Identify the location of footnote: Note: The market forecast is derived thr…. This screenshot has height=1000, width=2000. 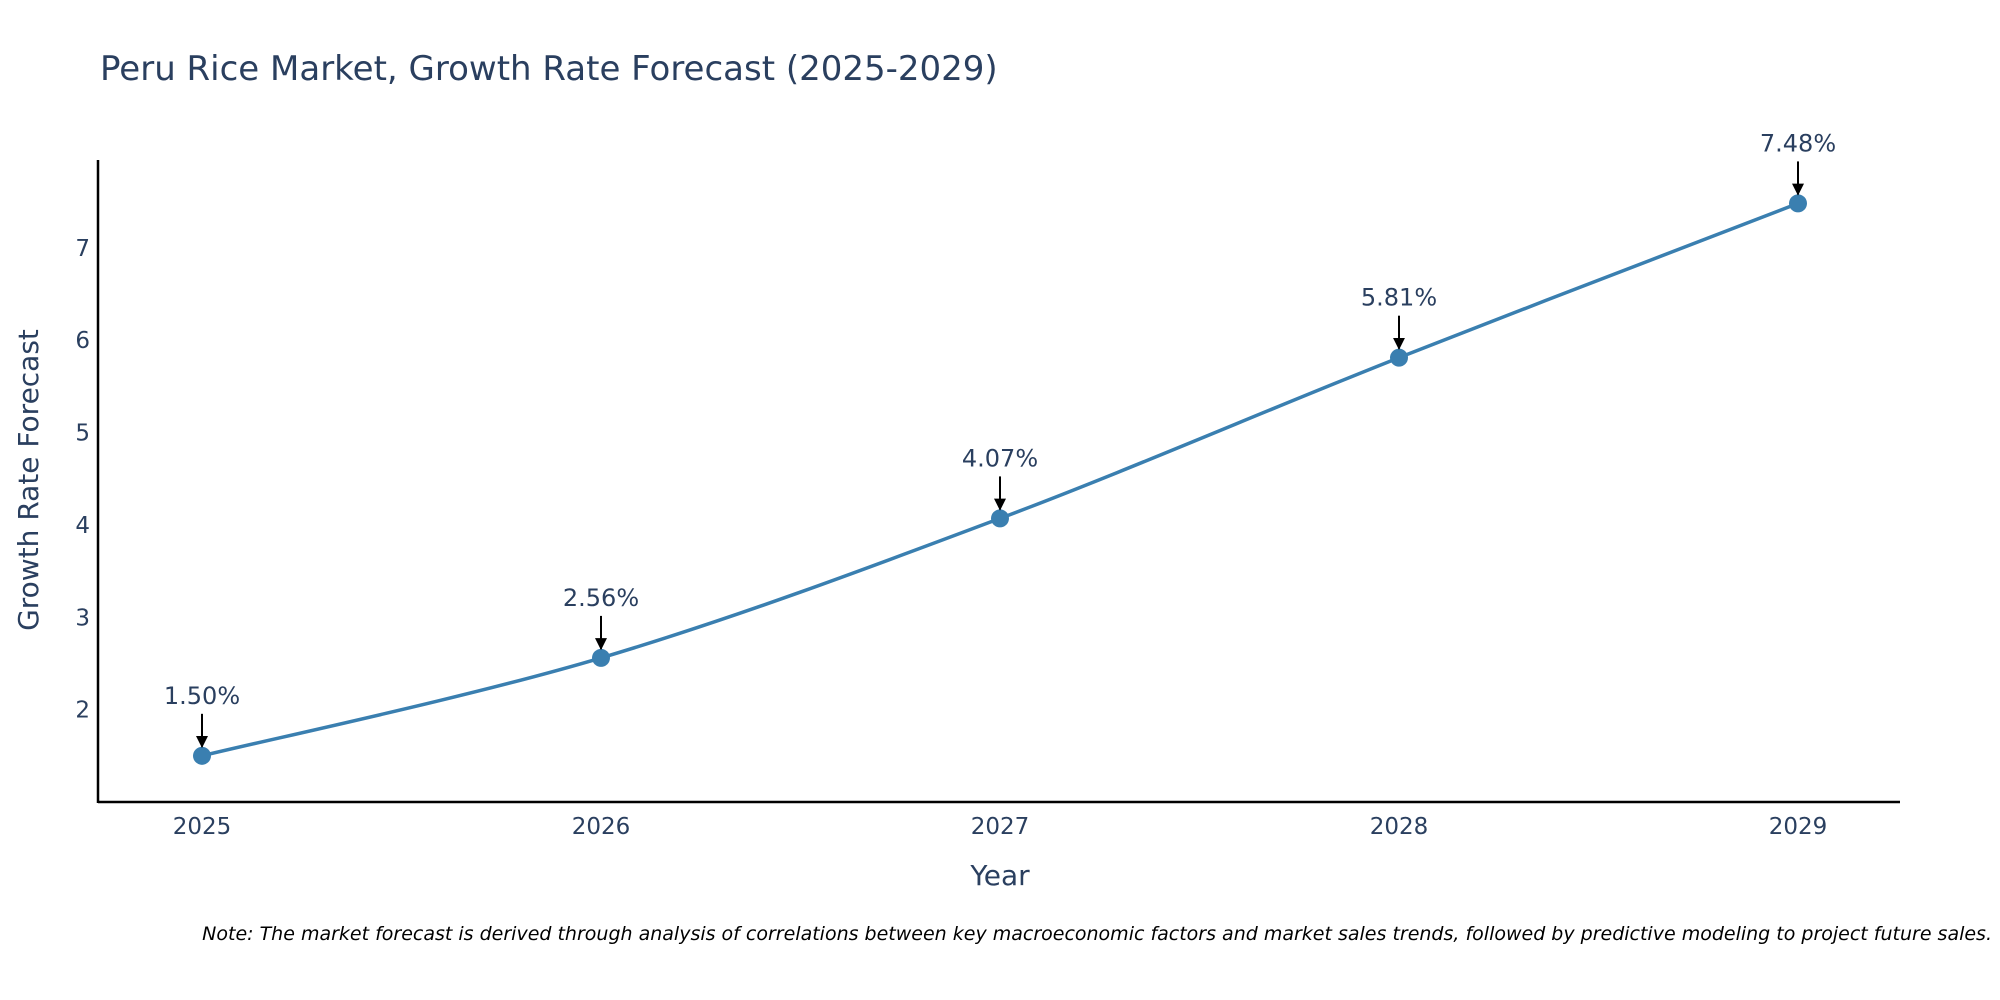
(1097, 934).